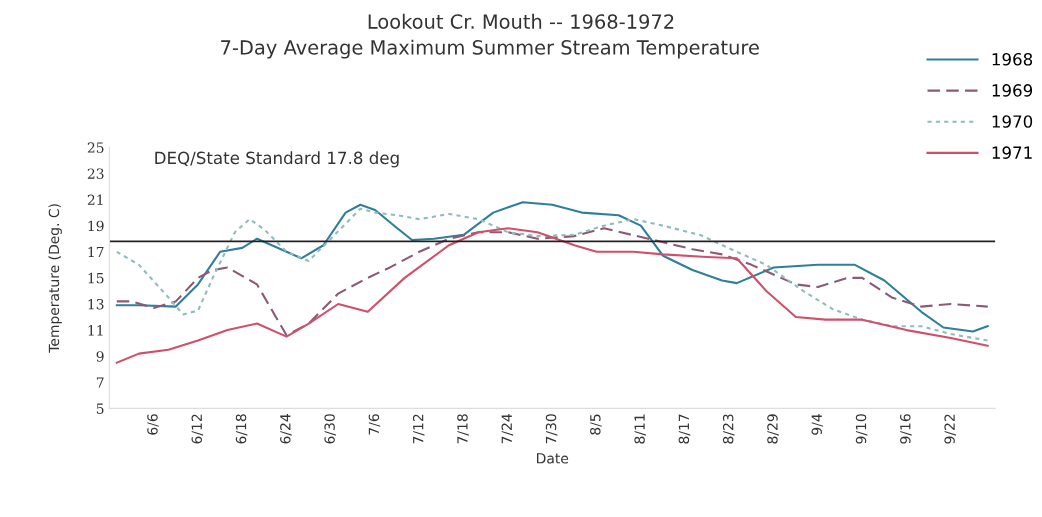  What do you see at coordinates (817, 424) in the screenshot?
I see `x-tick-label: 9/4` at bounding box center [817, 424].